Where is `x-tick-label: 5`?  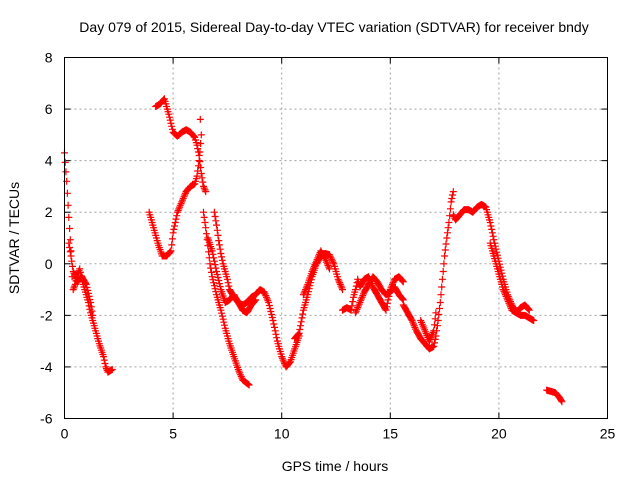
x-tick-label: 5 is located at coordinates (173, 434).